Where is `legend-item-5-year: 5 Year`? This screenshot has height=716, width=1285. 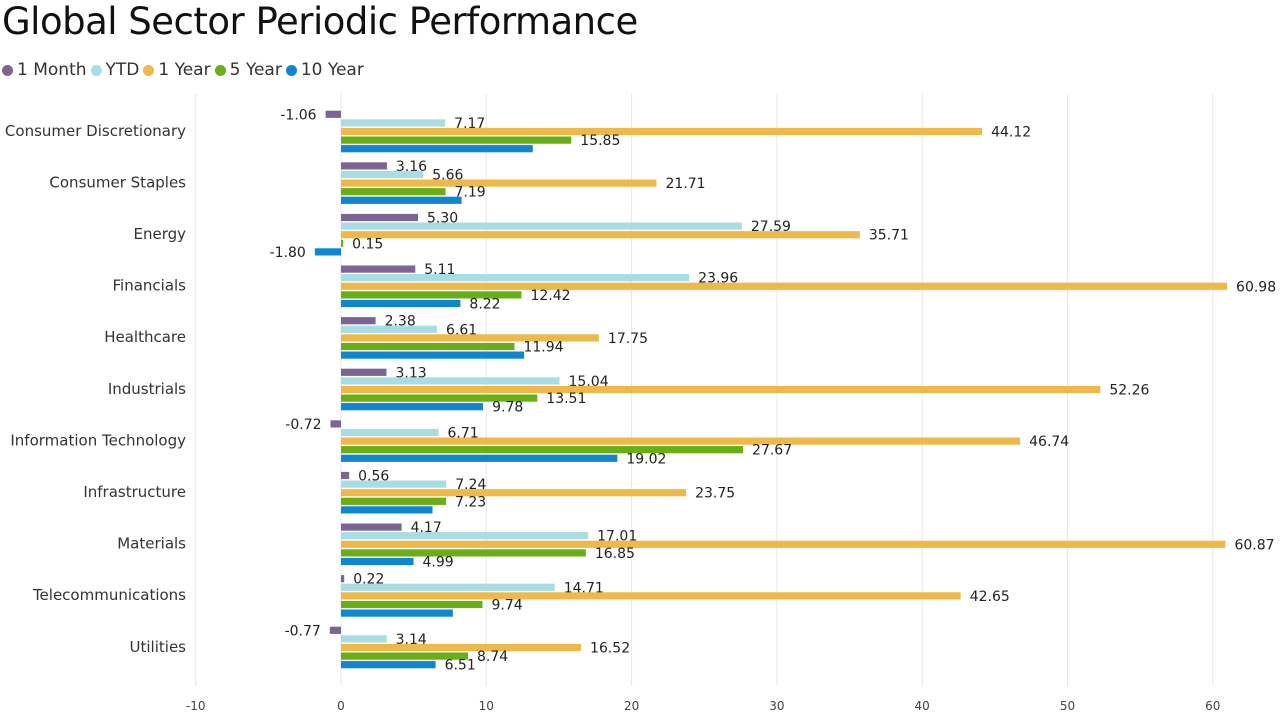
legend-item-5-year: 5 Year is located at coordinates (250, 70).